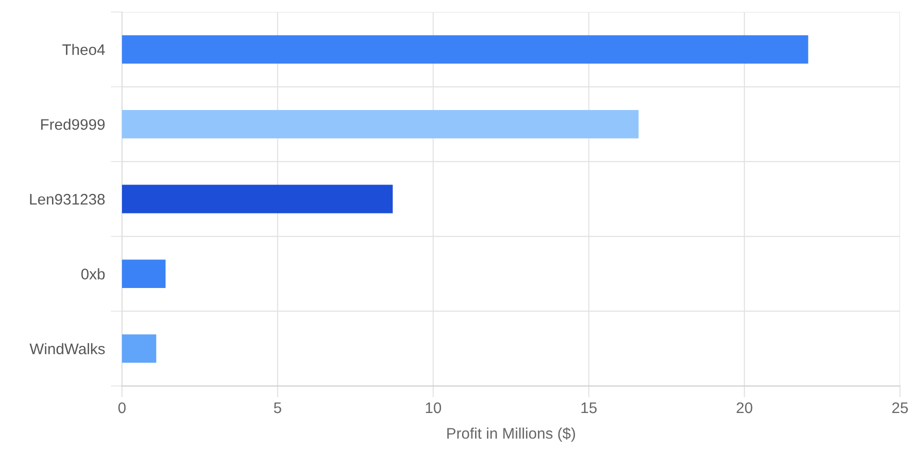  What do you see at coordinates (434, 408) in the screenshot?
I see `x-tick-label: 10` at bounding box center [434, 408].